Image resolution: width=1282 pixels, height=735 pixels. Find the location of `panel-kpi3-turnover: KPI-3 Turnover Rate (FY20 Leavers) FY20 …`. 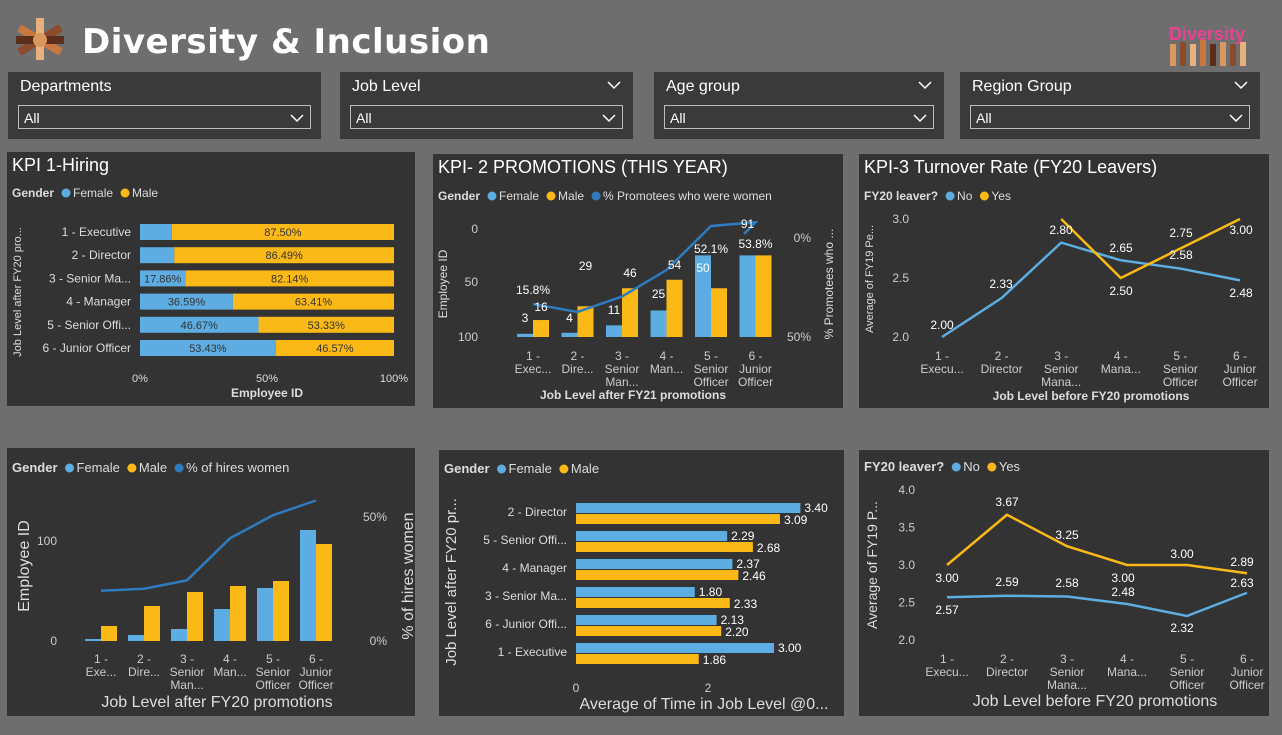

panel-kpi3-turnover: KPI-3 Turnover Rate (FY20 Leavers) FY20 … is located at coordinates (1064, 281).